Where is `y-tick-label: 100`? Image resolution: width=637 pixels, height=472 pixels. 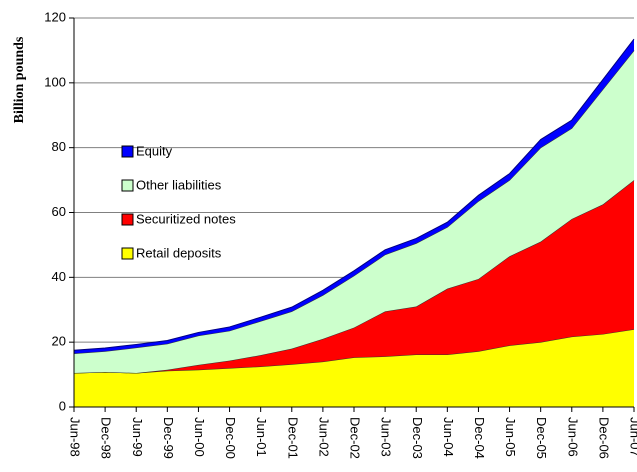 y-tick-label: 100 is located at coordinates (55, 81).